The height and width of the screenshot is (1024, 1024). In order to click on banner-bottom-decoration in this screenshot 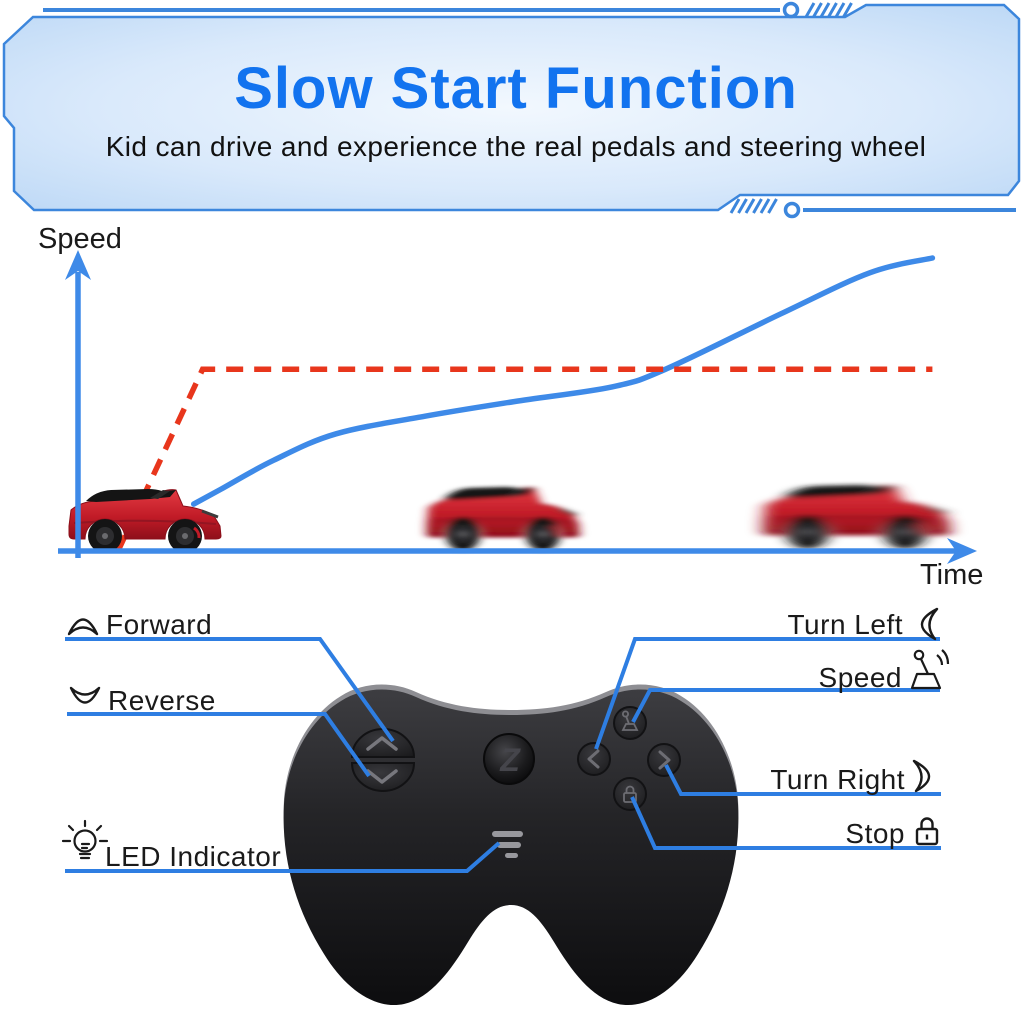, I will do `click(872, 208)`.